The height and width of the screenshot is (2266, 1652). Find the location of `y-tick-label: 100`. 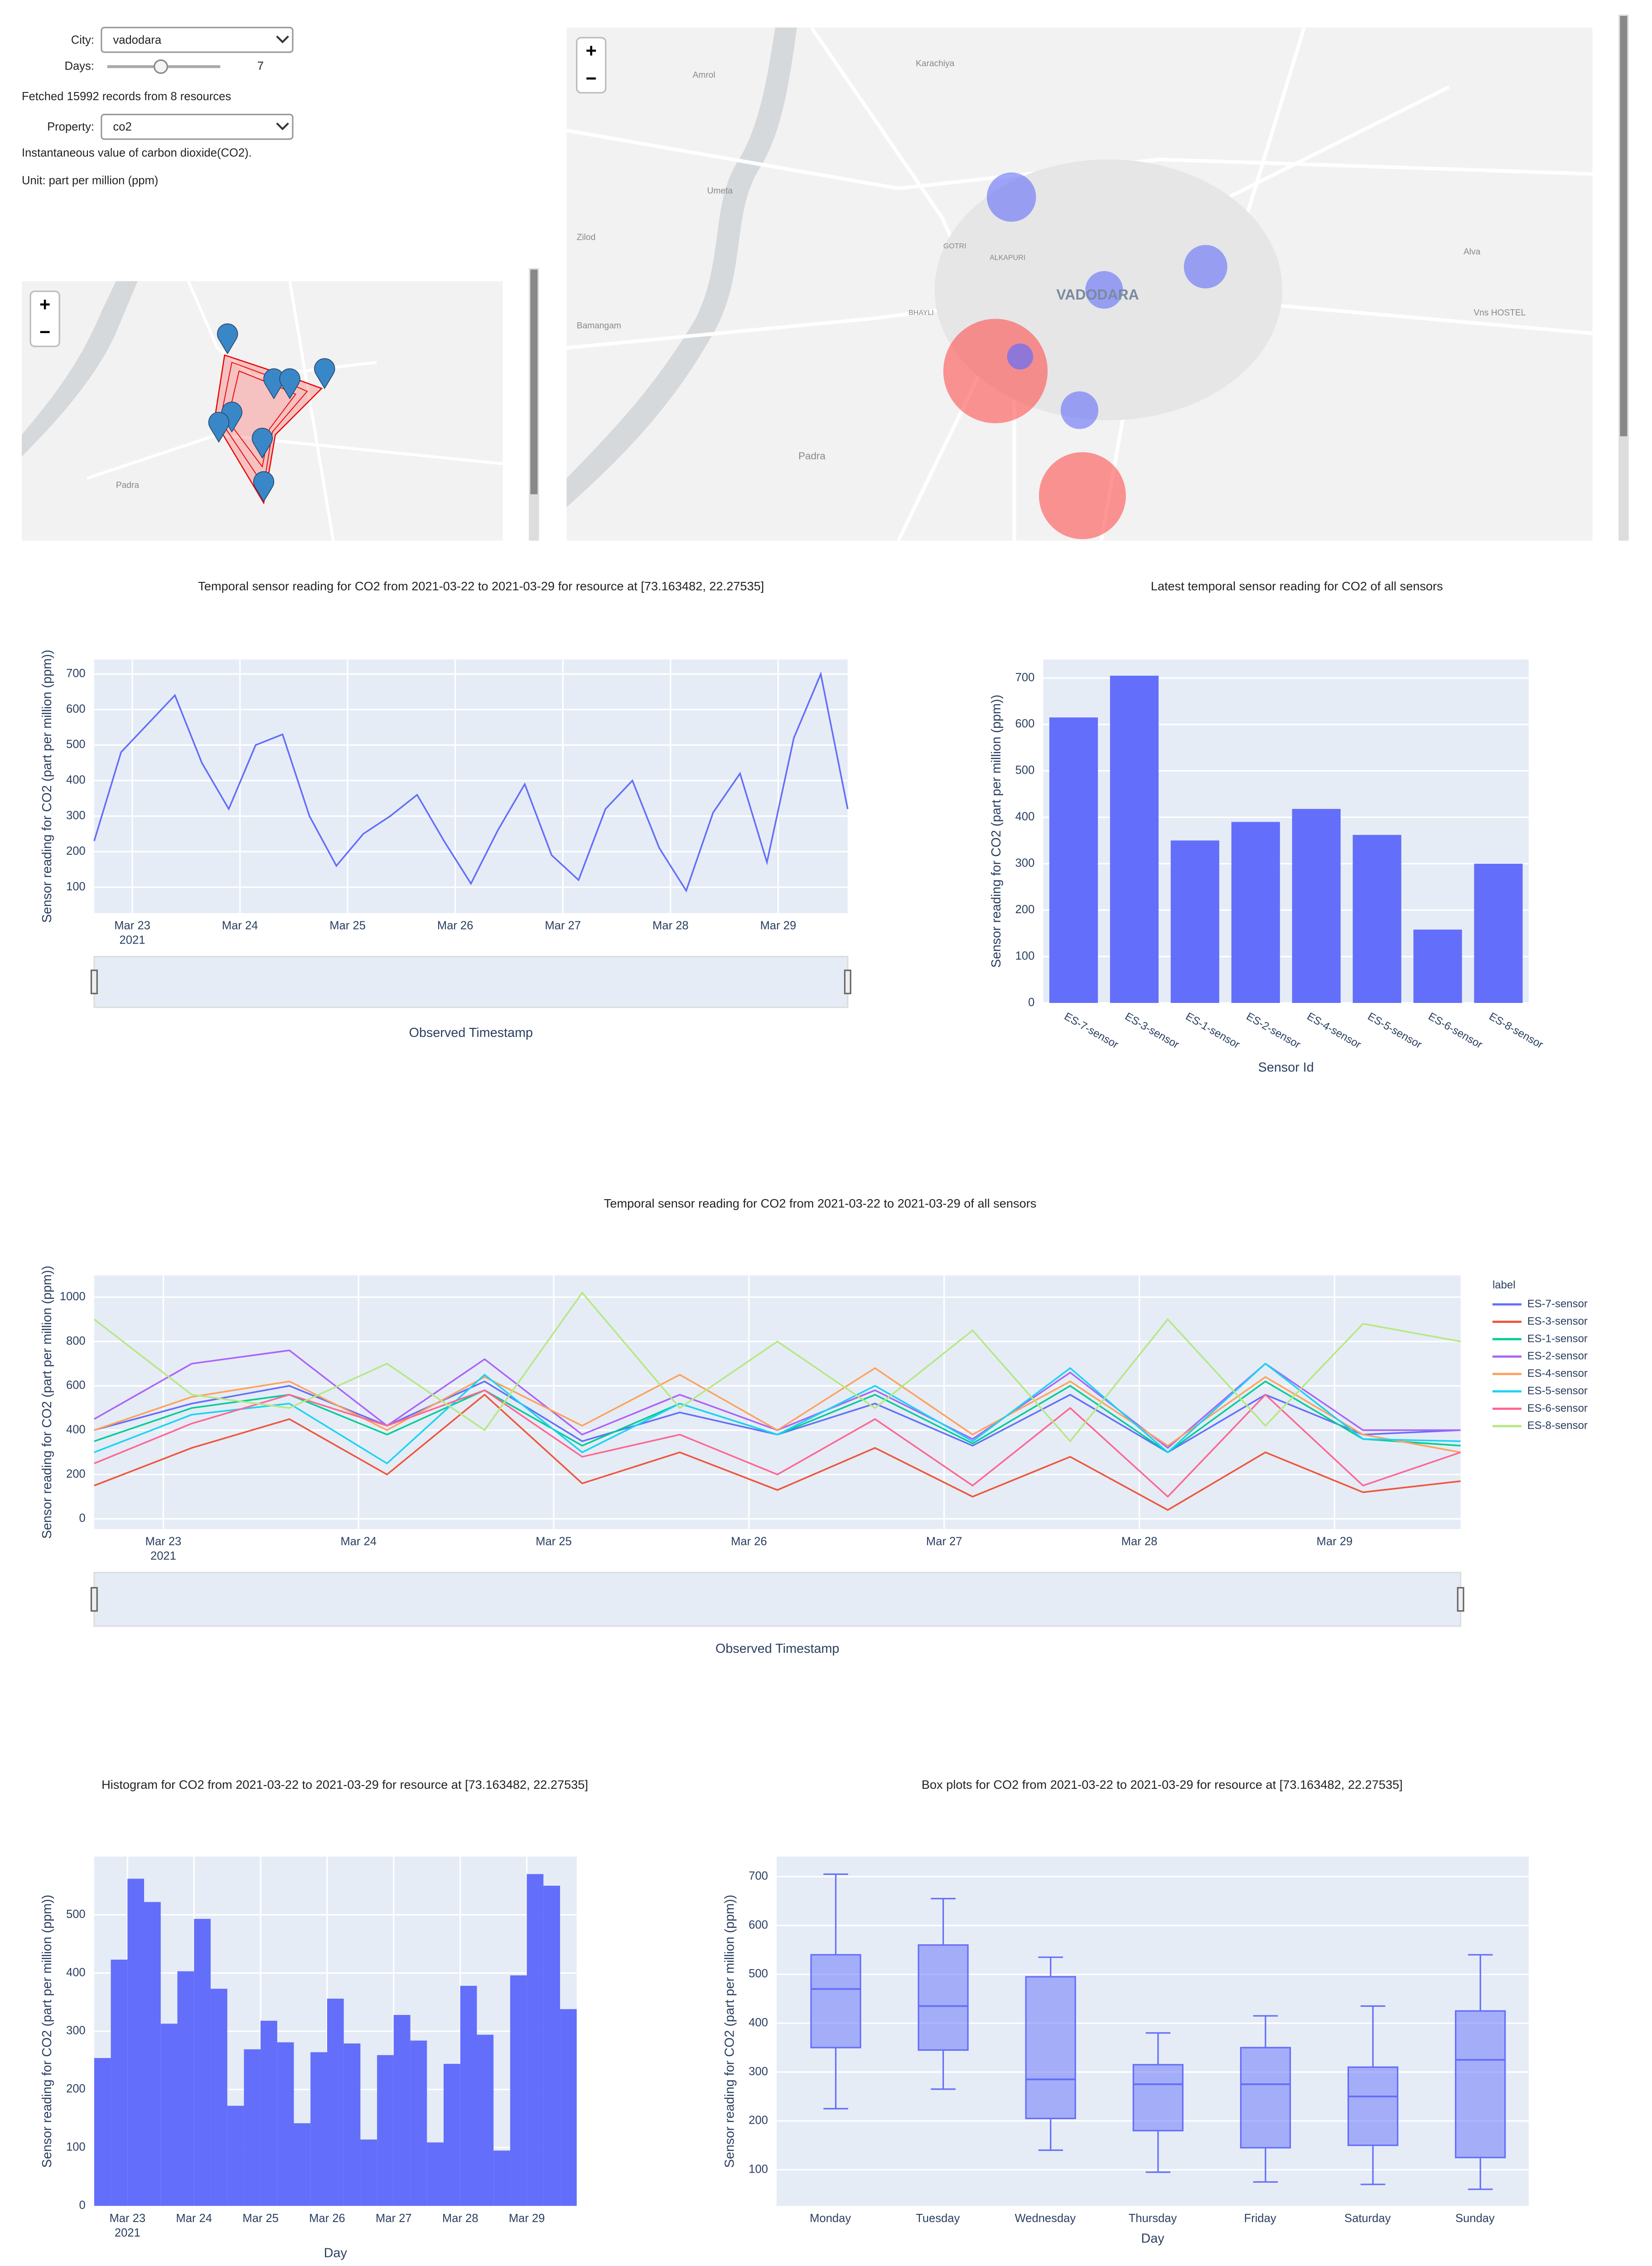

y-tick-label: 100 is located at coordinates (76, 886).